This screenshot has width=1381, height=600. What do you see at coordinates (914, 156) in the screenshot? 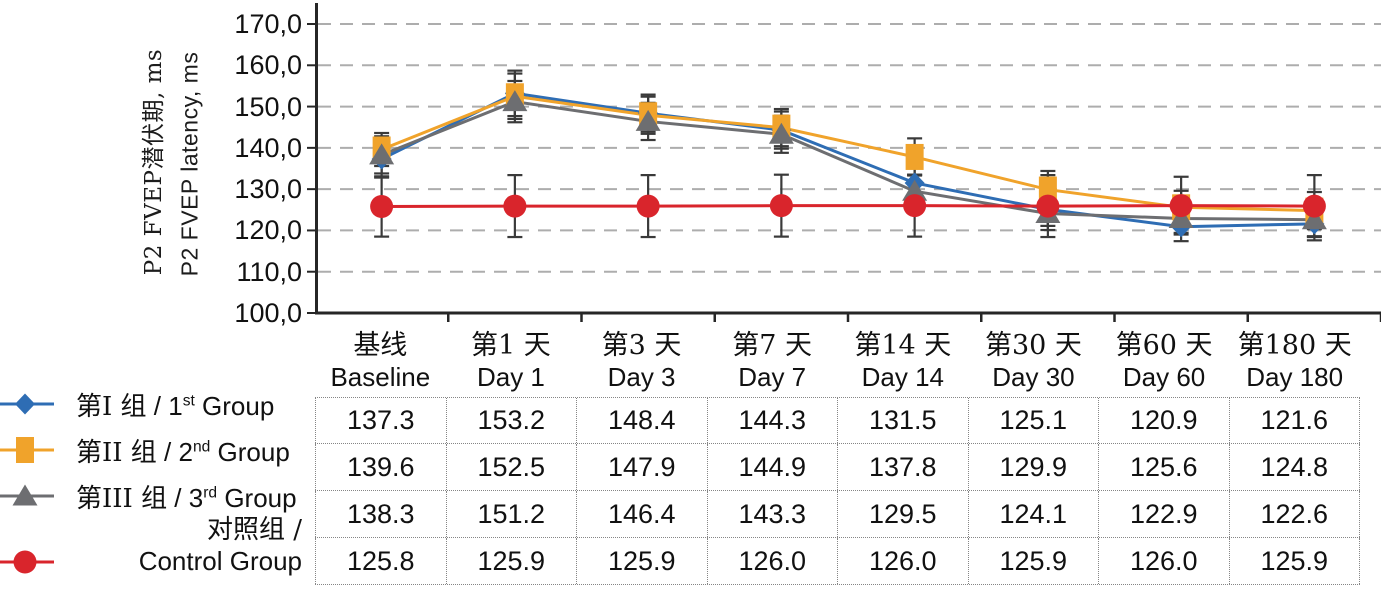
I see `marker-square` at bounding box center [914, 156].